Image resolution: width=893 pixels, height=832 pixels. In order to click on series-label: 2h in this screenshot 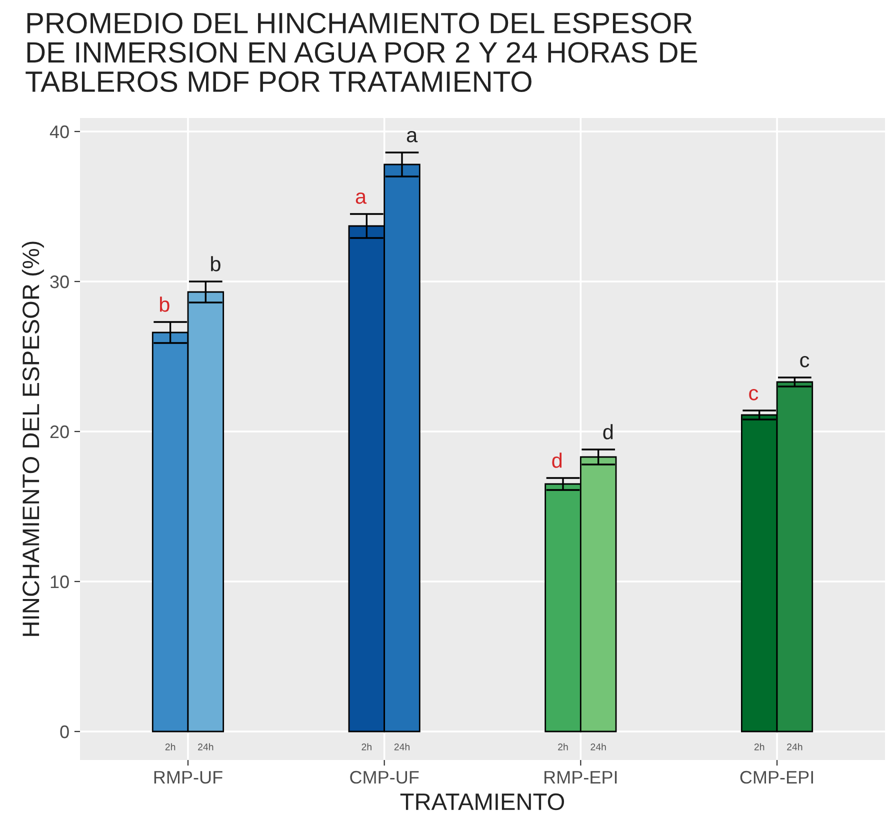, I will do `click(170, 746)`.